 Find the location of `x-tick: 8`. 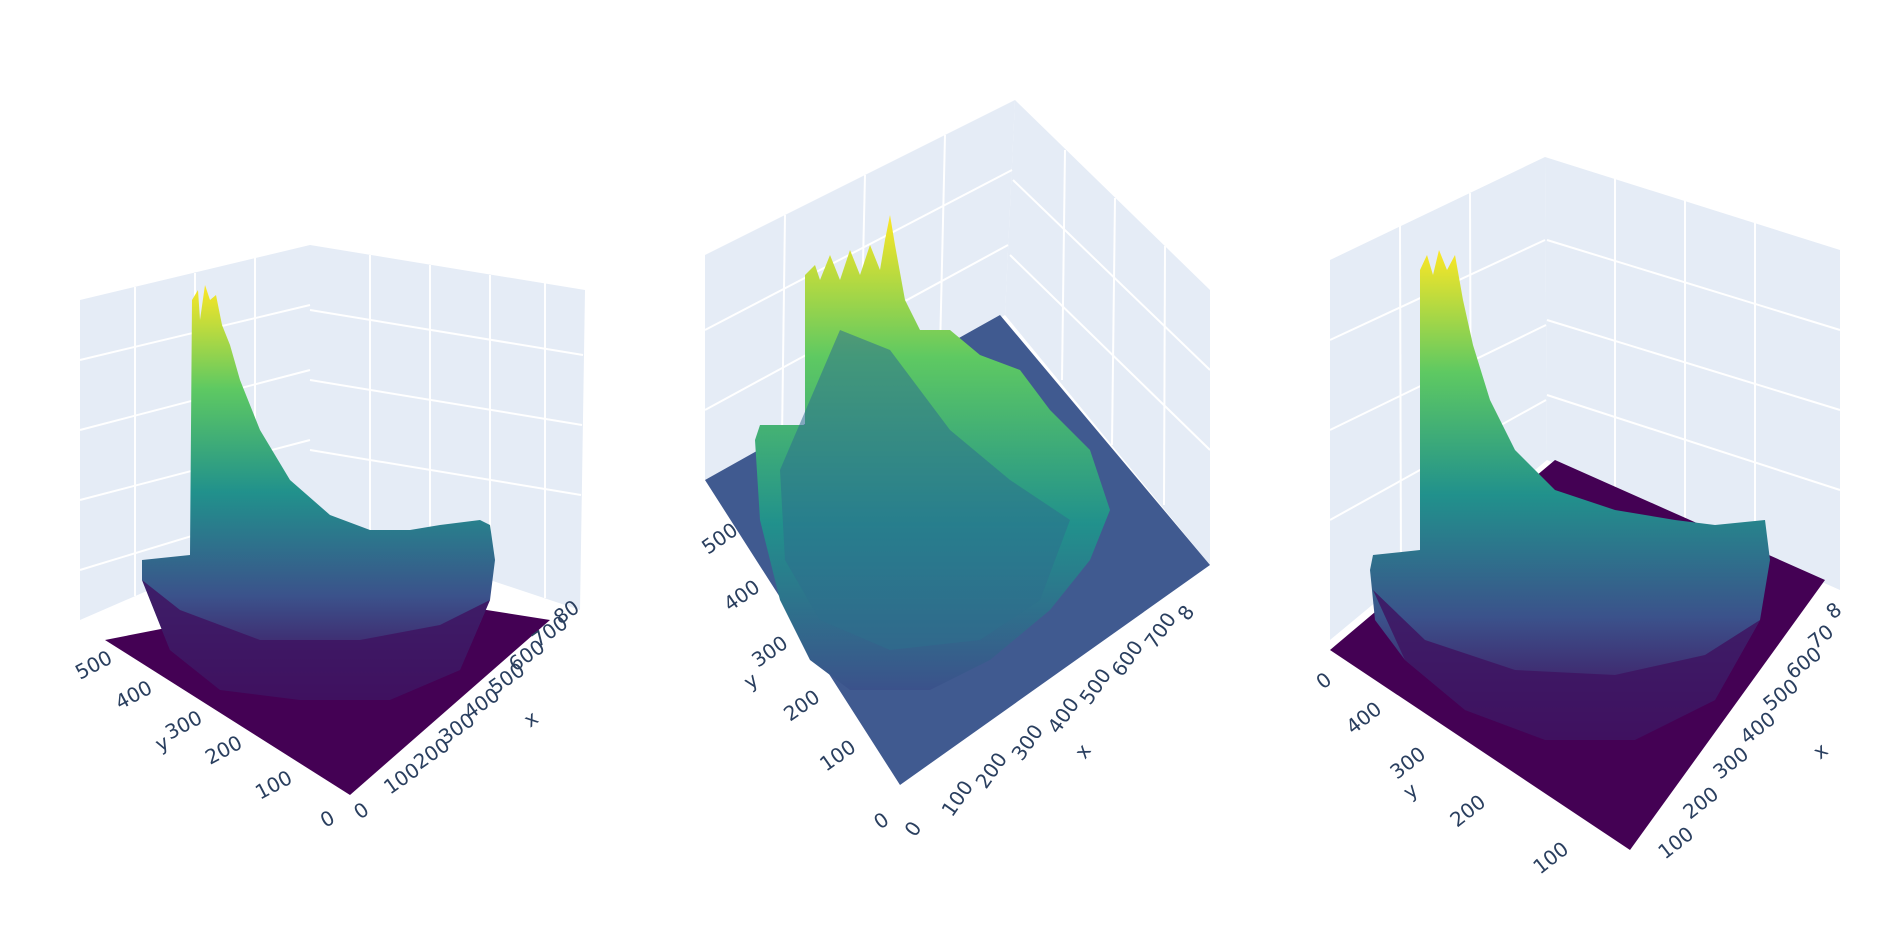

x-tick: 8 is located at coordinates (1833, 610).